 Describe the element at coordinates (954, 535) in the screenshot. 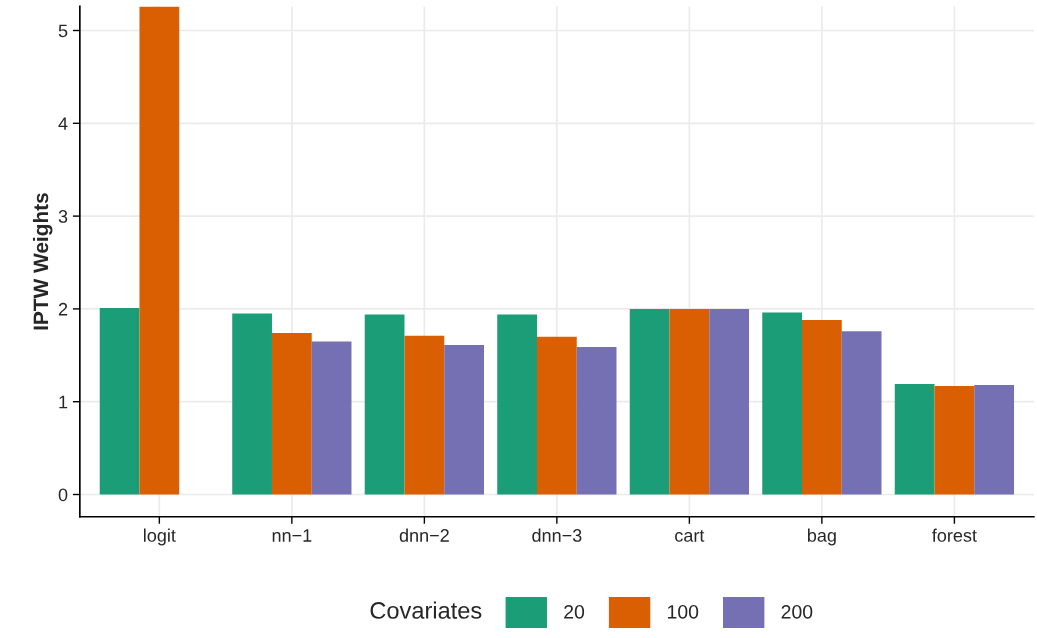

I see `x-tick-label: forest` at that location.